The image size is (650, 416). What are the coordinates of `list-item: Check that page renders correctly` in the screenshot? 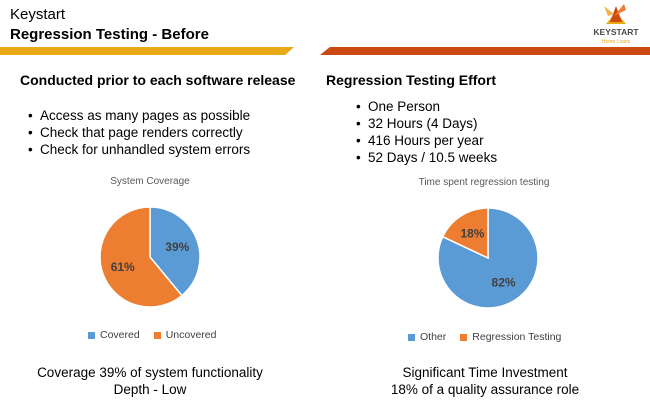 It's located at (139, 132).